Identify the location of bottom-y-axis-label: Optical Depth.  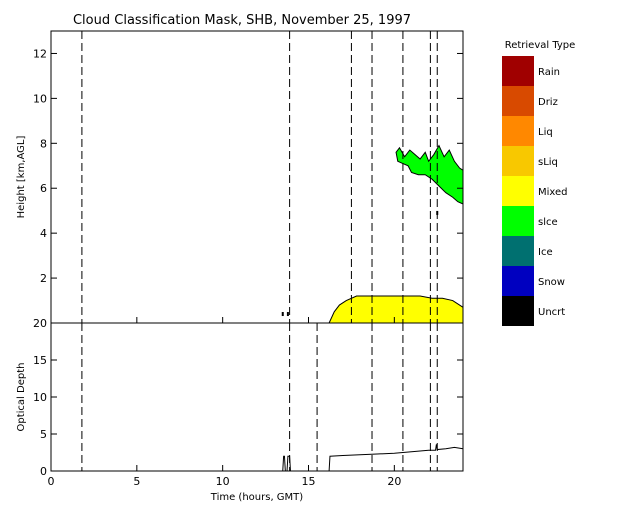
(21, 397).